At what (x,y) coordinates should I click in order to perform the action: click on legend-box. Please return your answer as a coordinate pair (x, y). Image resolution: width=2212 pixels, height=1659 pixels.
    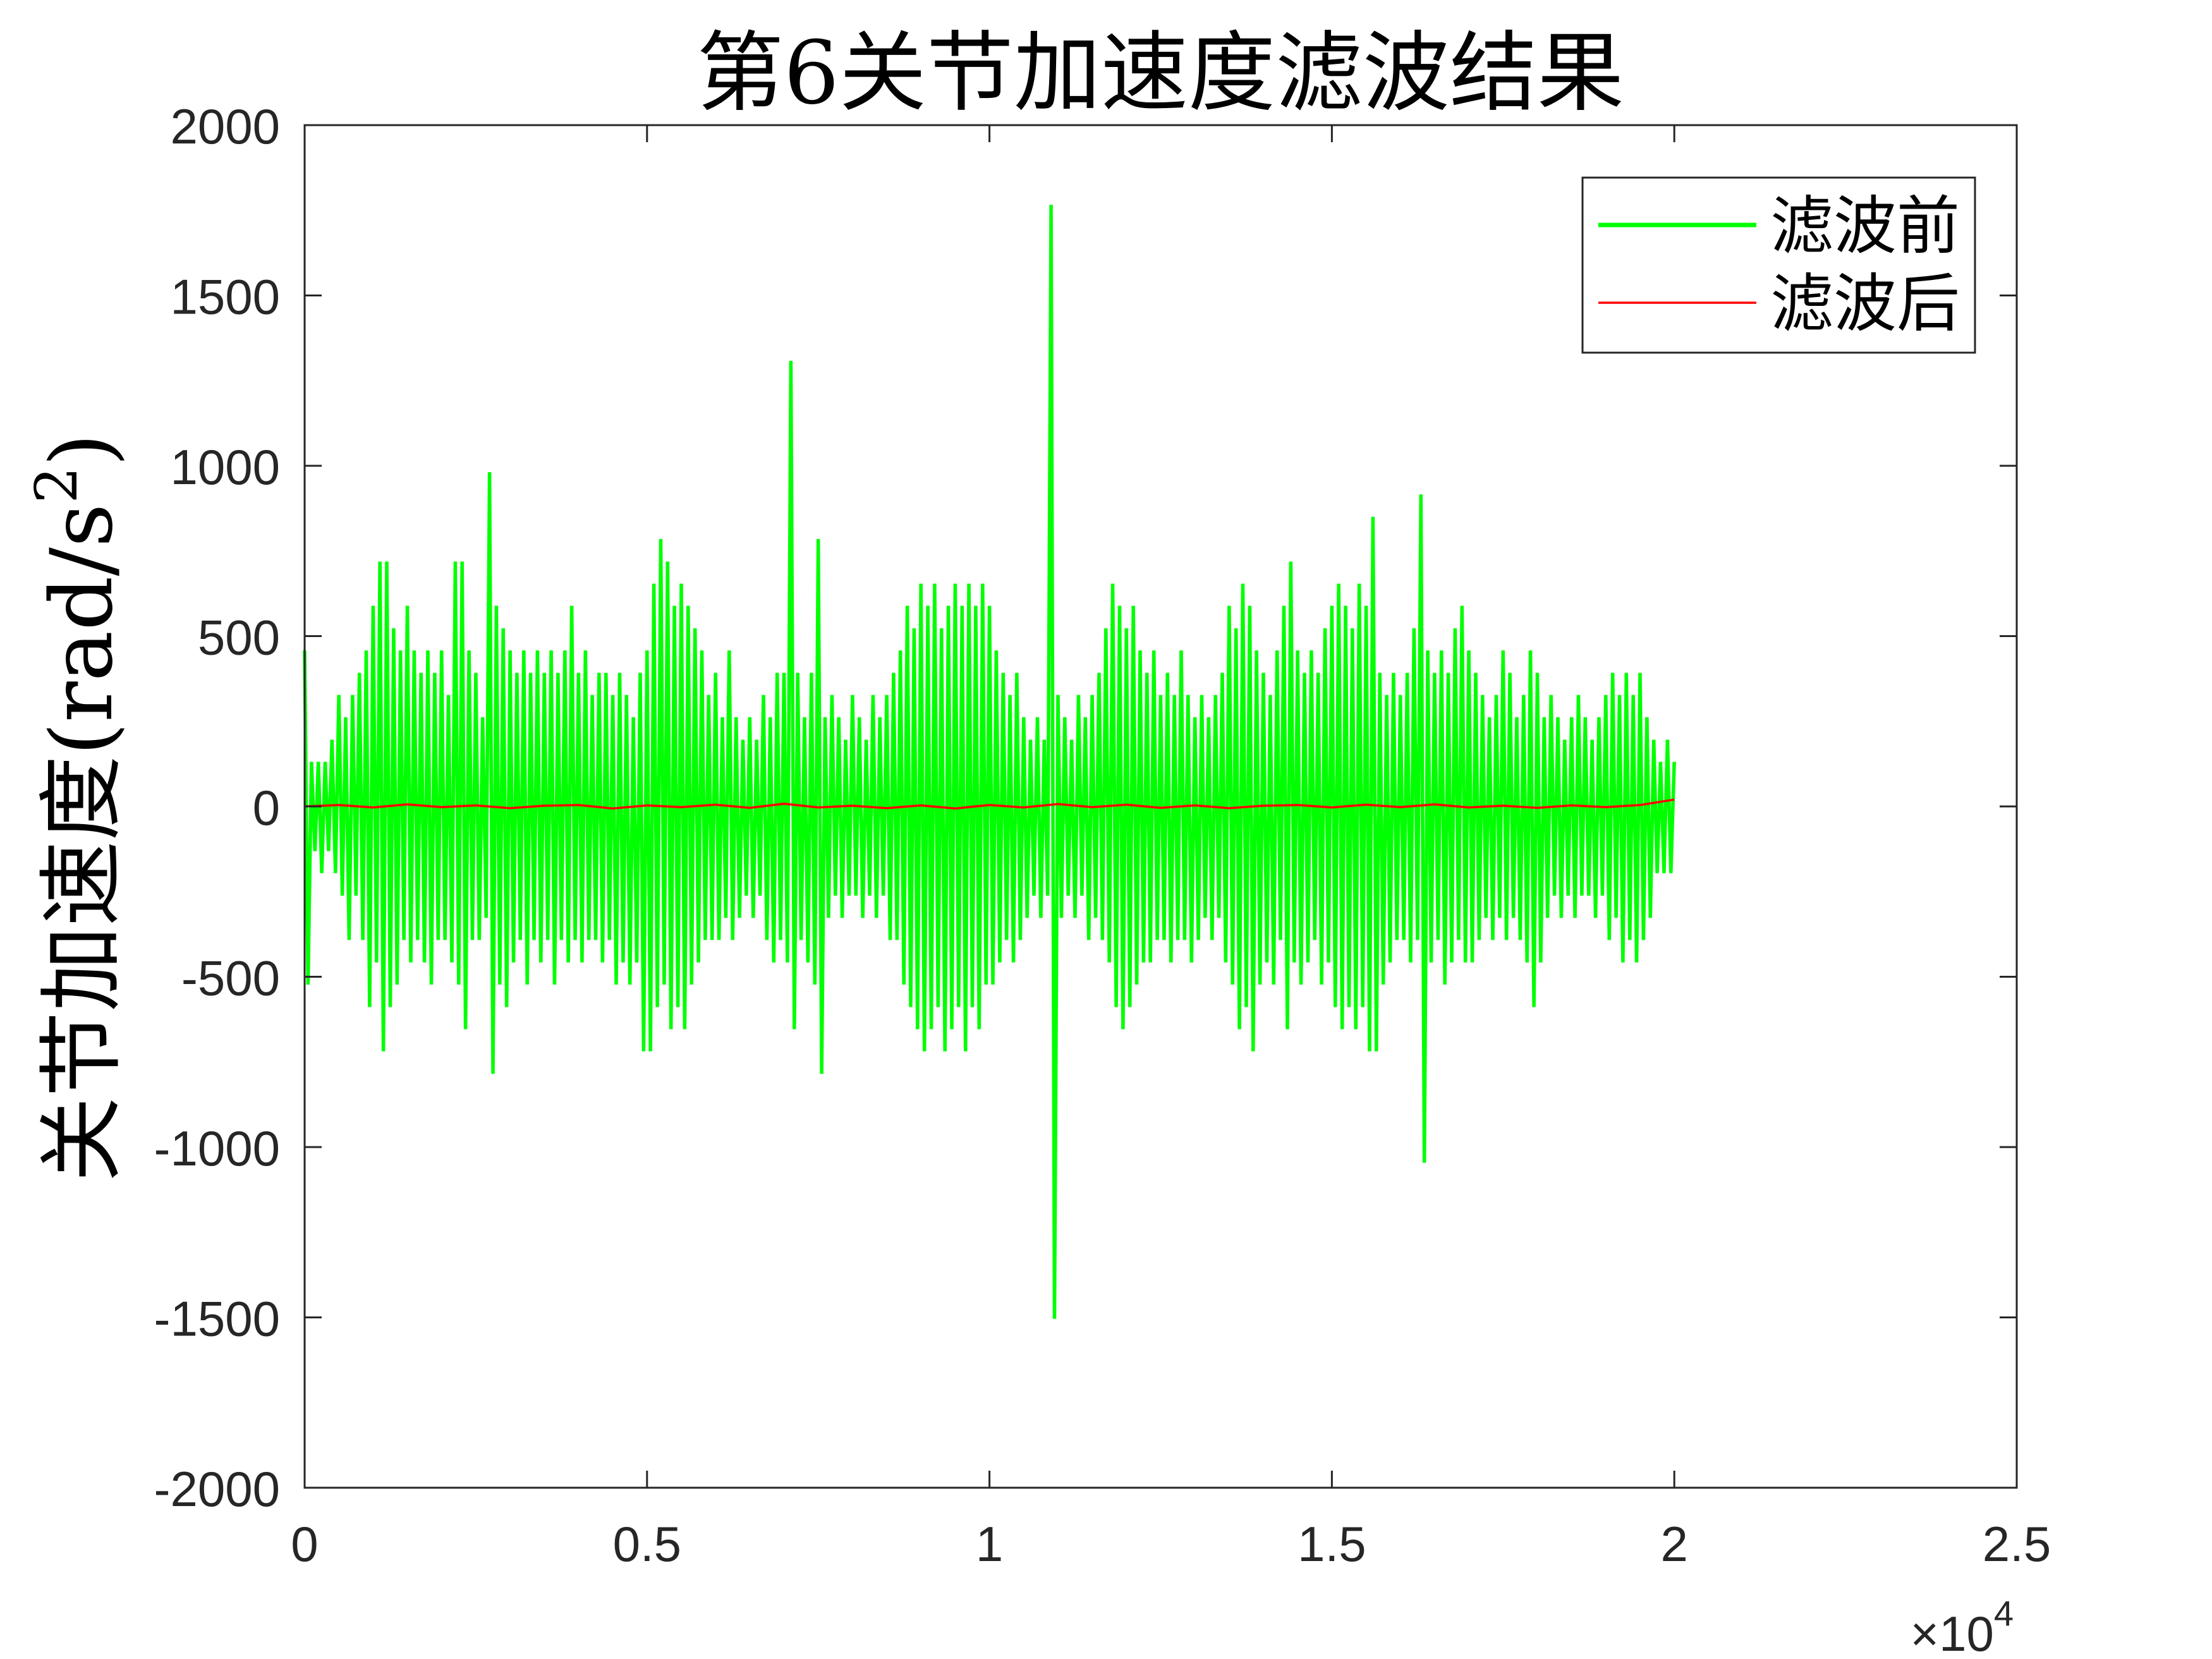
    Looking at the image, I should click on (1778, 265).